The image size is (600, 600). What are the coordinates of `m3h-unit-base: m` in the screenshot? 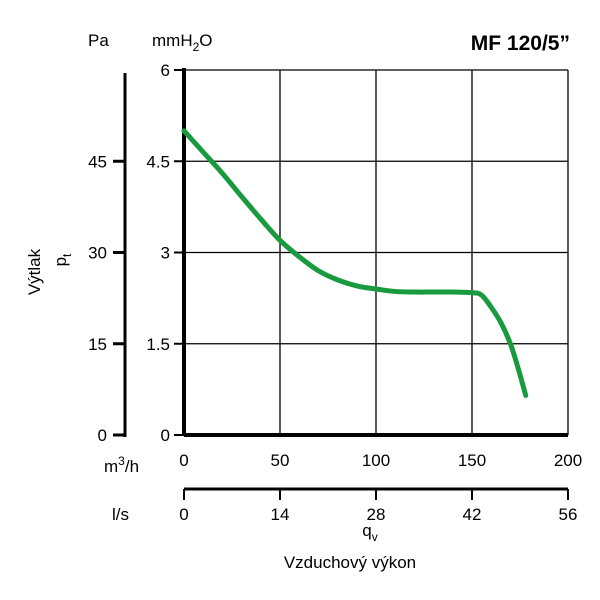 It's located at (111, 466).